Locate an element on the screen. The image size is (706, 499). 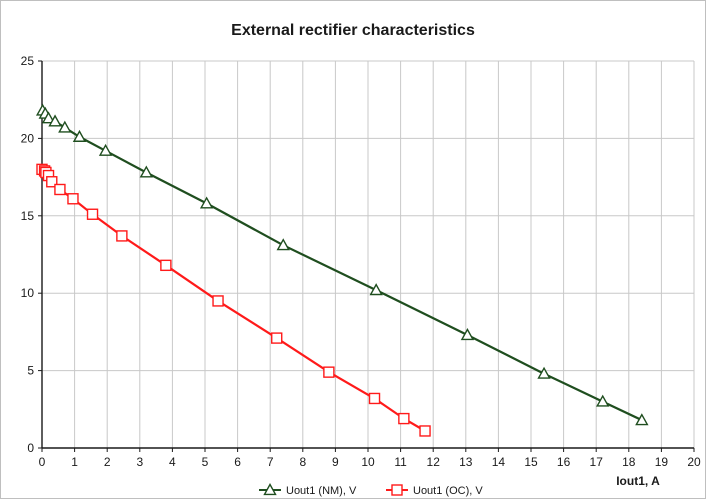
x-tick-label: 0 is located at coordinates (42, 462).